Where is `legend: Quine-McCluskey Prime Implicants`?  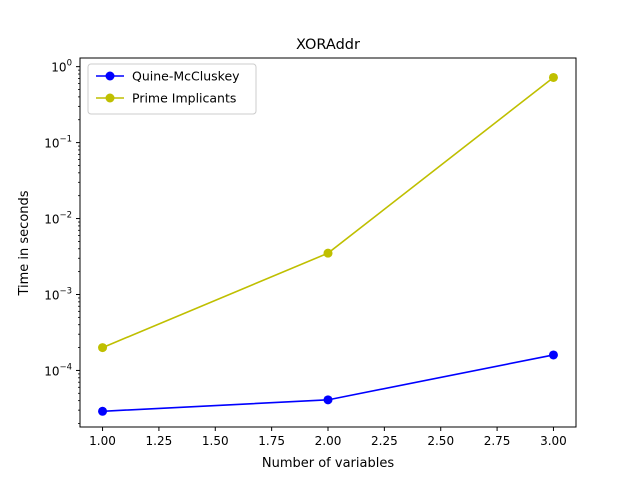 legend: Quine-McCluskey Prime Implicants is located at coordinates (172, 89).